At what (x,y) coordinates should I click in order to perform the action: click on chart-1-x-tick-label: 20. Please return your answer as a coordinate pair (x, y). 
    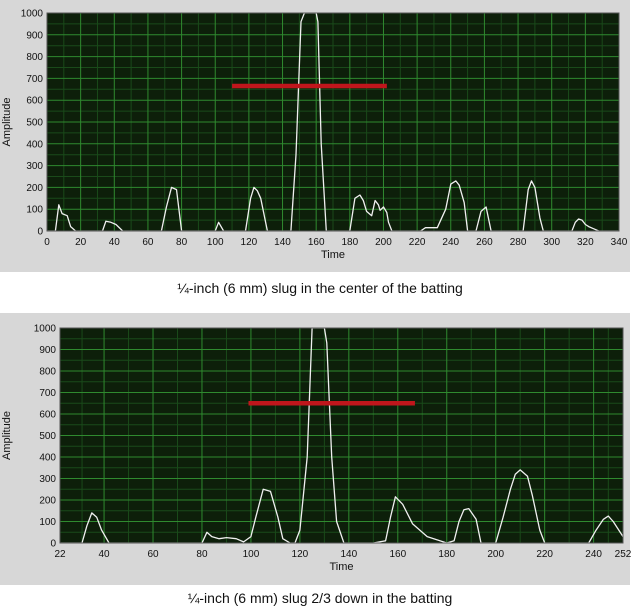
    Looking at the image, I should click on (81, 242).